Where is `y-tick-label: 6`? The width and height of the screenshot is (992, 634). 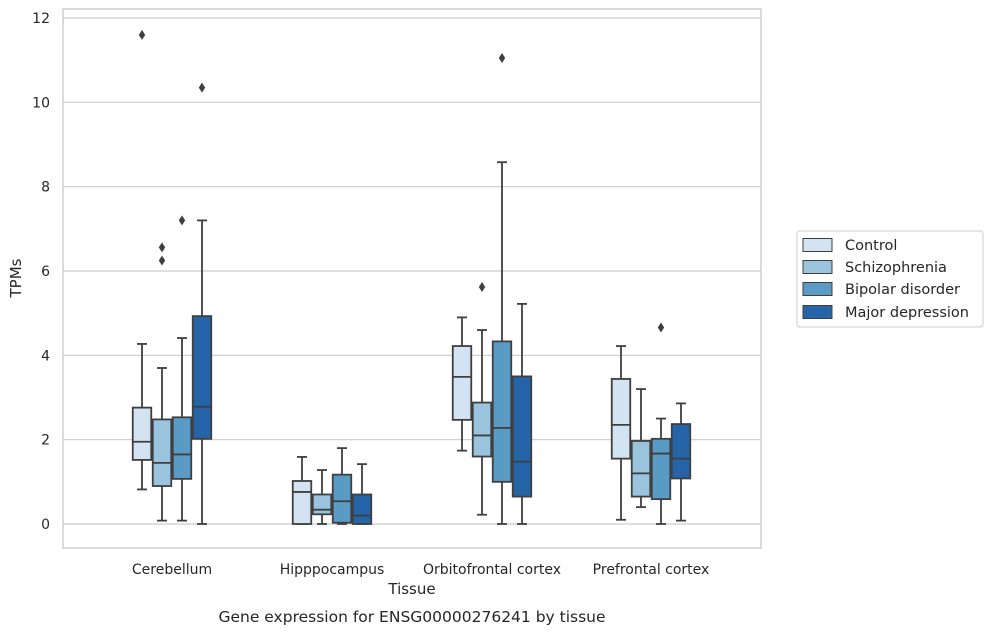
y-tick-label: 6 is located at coordinates (45, 272).